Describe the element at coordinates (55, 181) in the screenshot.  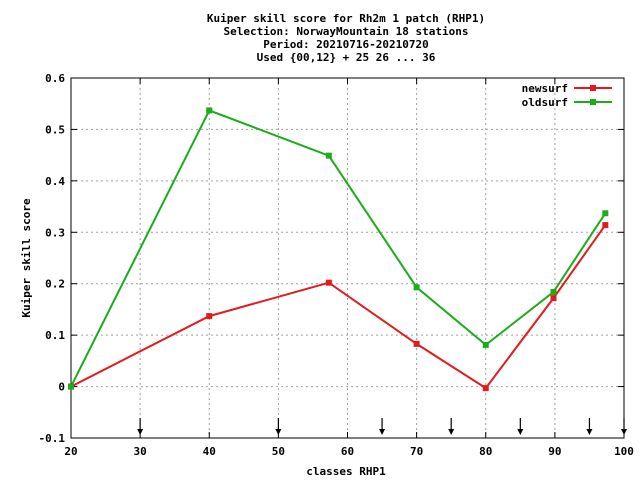
I see `y-tick-label: 0.4` at that location.